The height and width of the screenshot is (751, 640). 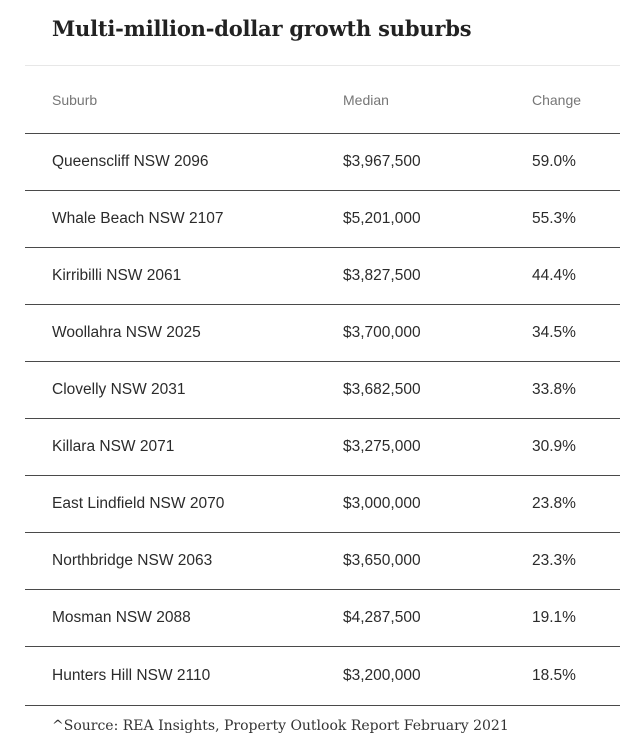 I want to click on table-header: Suburb Median Change, so click(x=322, y=100).